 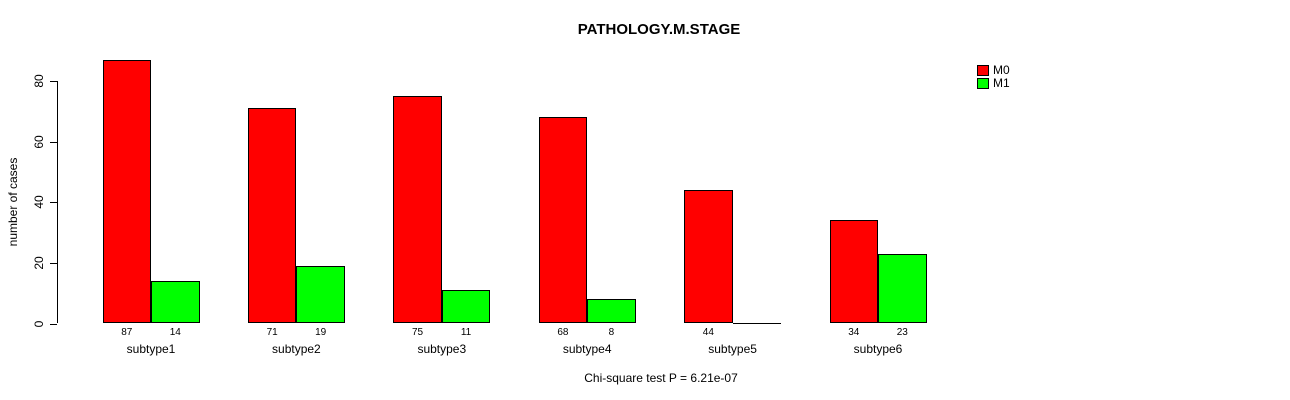 What do you see at coordinates (563, 332) in the screenshot?
I see `value-label-m0-subtype4: 68` at bounding box center [563, 332].